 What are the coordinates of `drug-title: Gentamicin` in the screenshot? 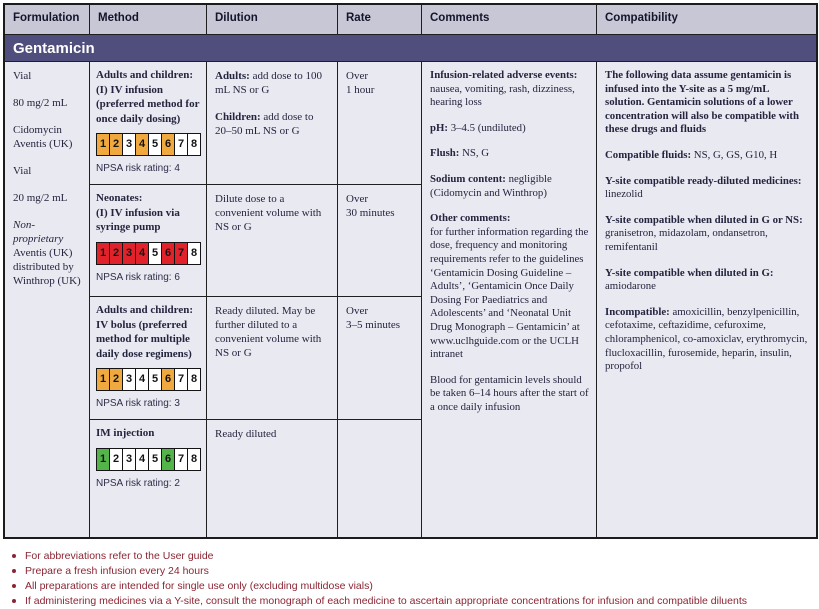 It's located at (54, 48).